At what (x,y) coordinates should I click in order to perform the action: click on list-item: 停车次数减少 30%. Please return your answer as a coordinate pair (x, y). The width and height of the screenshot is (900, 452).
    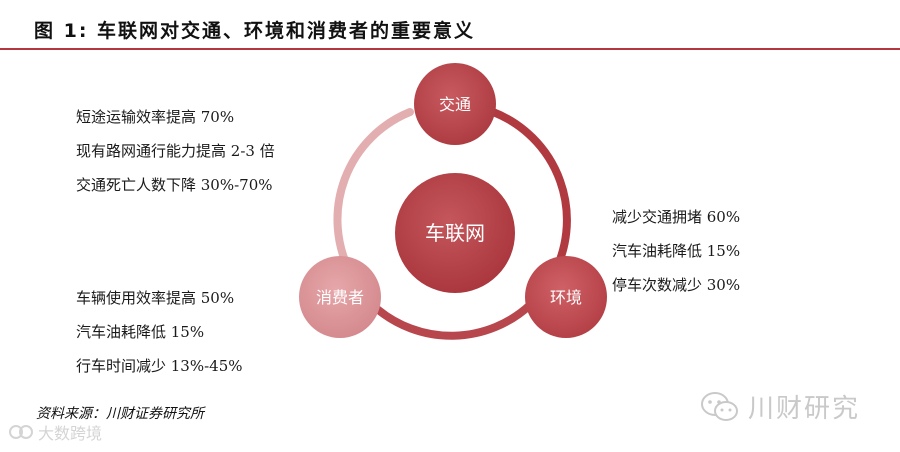
    Looking at the image, I should click on (676, 285).